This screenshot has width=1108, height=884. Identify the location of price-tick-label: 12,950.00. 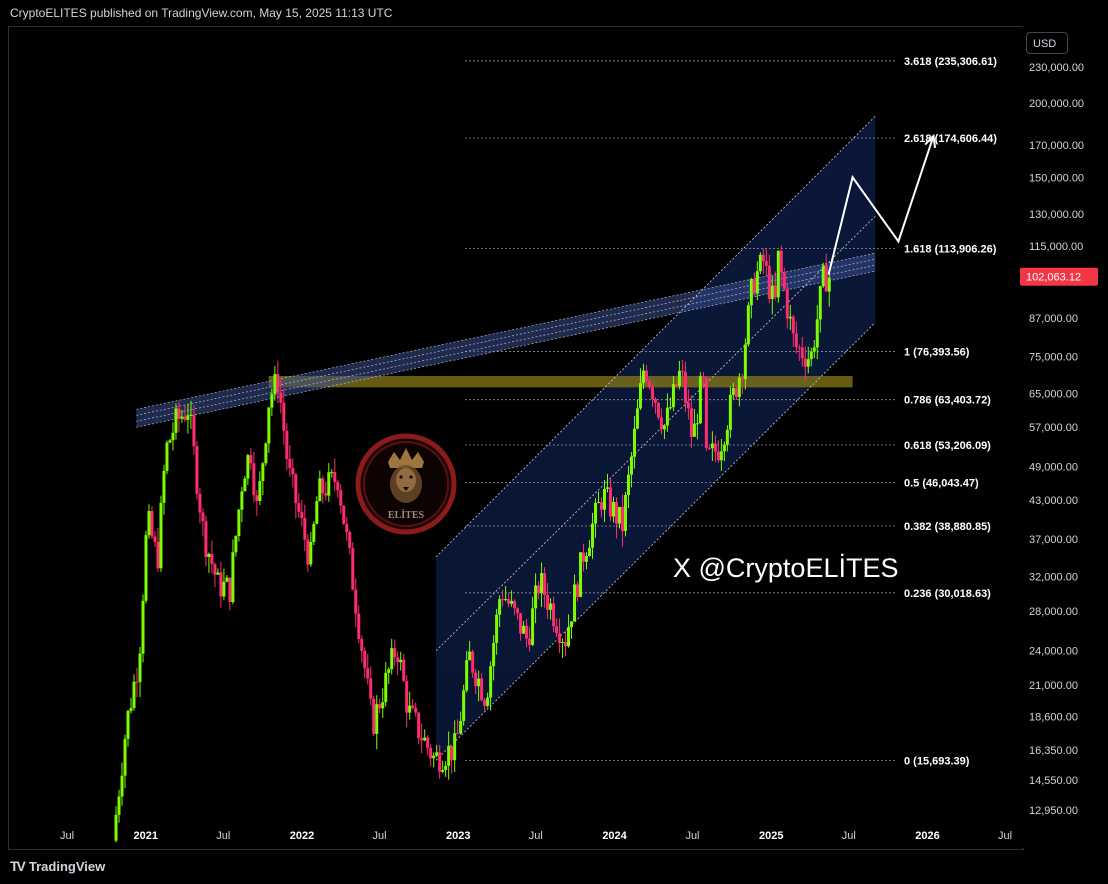
(1053, 811).